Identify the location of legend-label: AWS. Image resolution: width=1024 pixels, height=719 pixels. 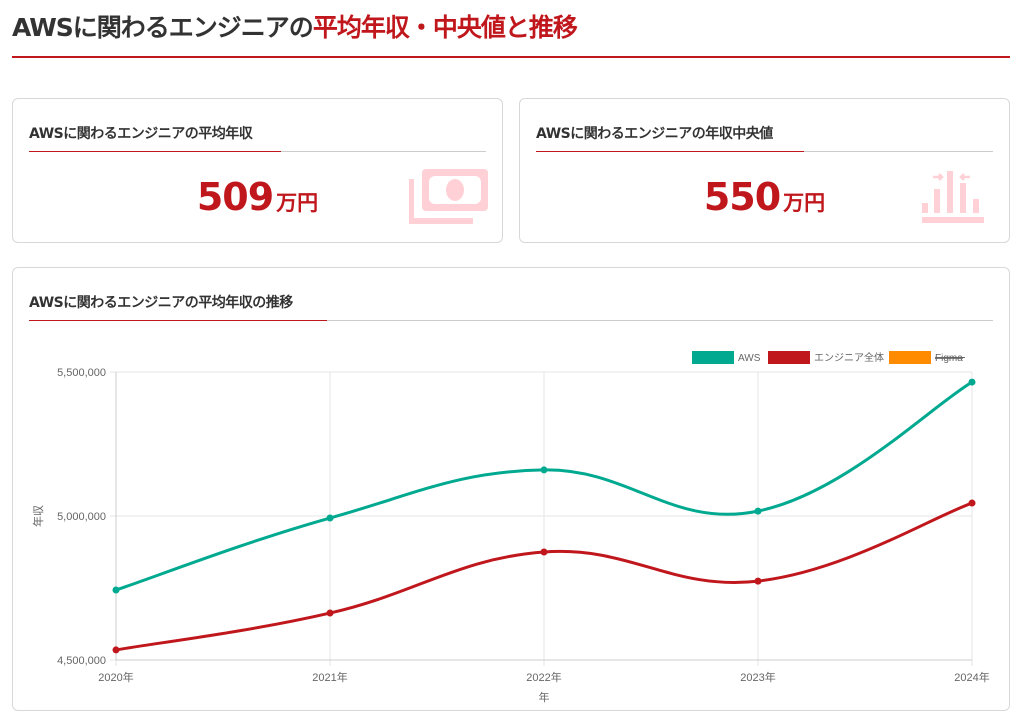
(749, 358).